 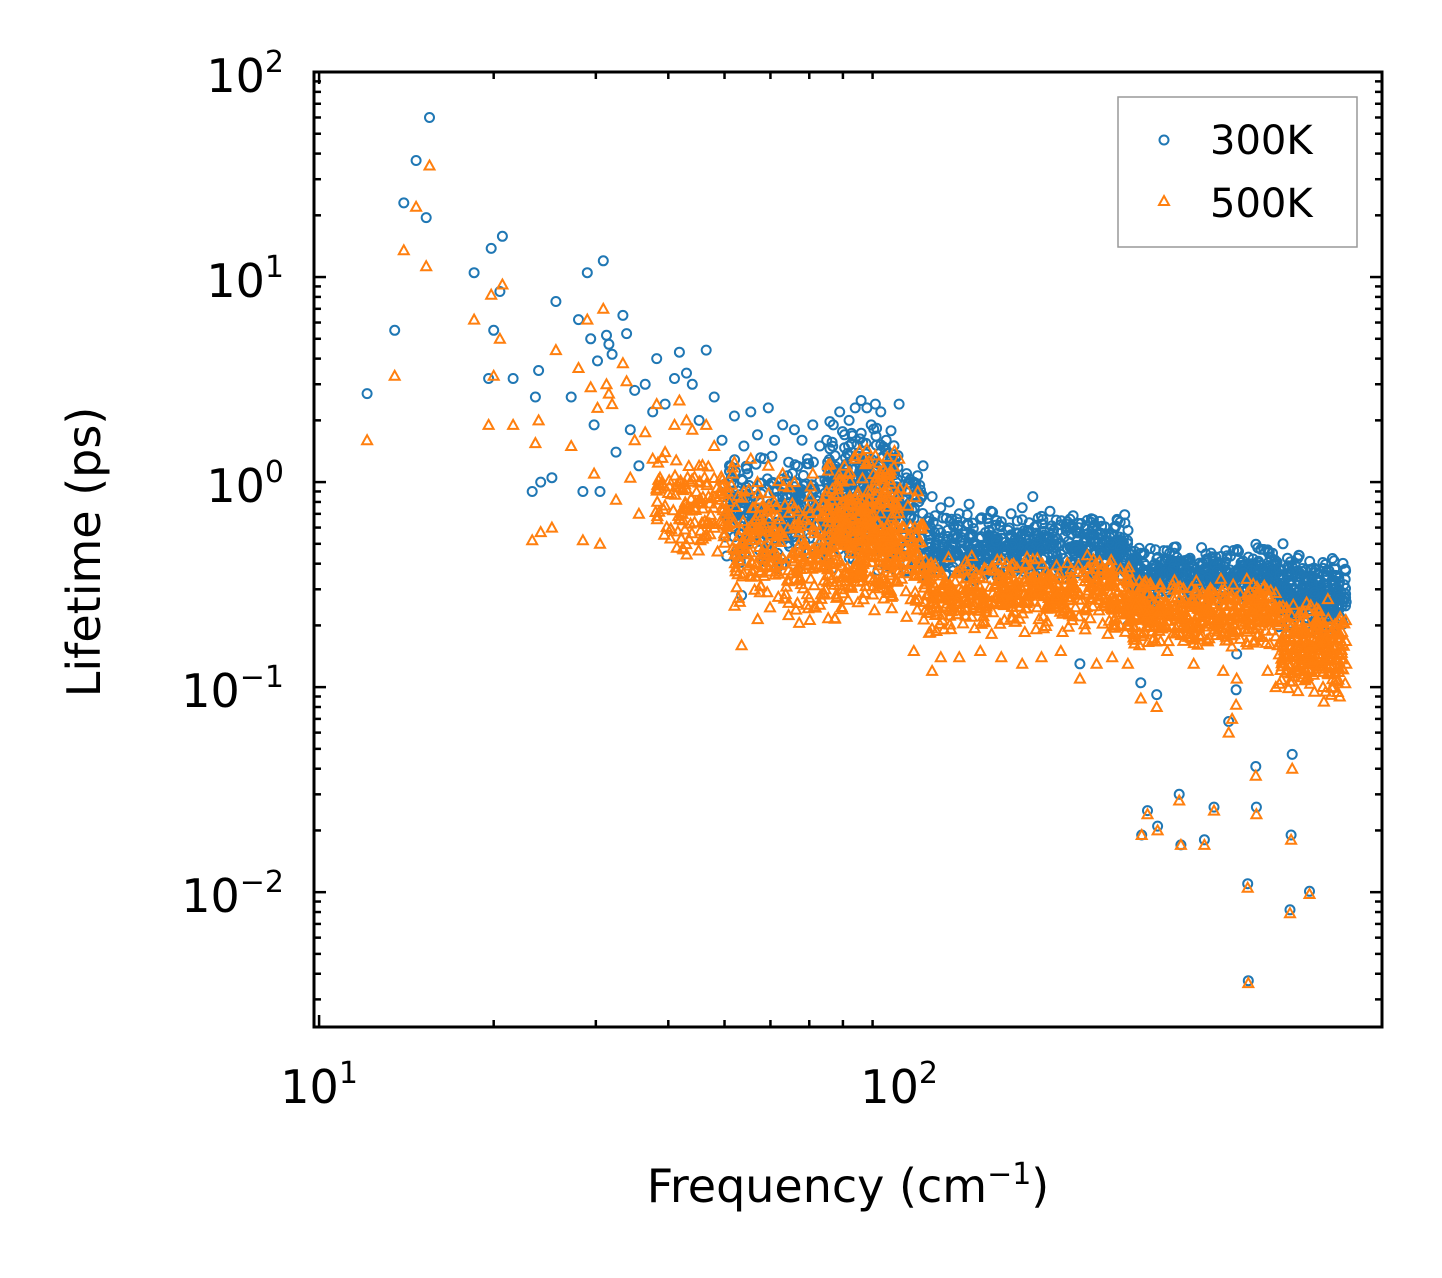 What do you see at coordinates (1262, 141) in the screenshot?
I see `legend-label-300k: 300K` at bounding box center [1262, 141].